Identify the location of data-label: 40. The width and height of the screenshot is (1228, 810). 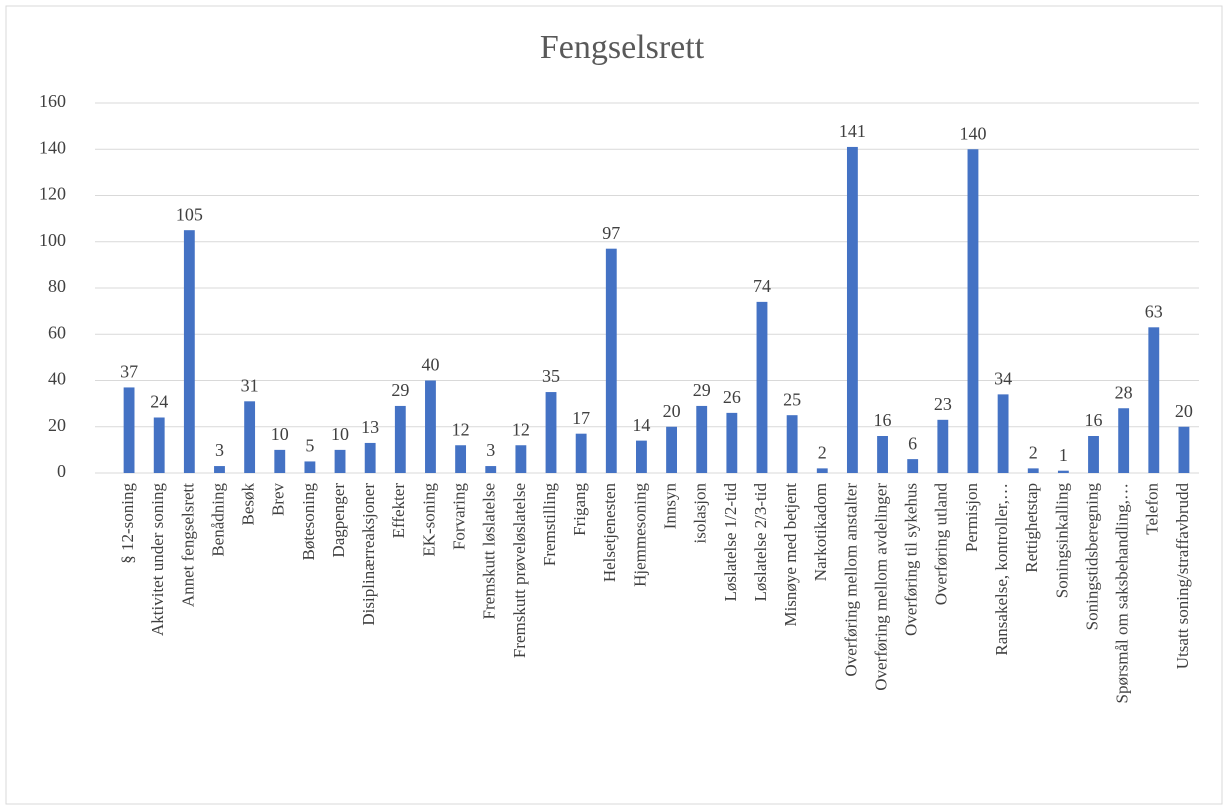
(430, 365).